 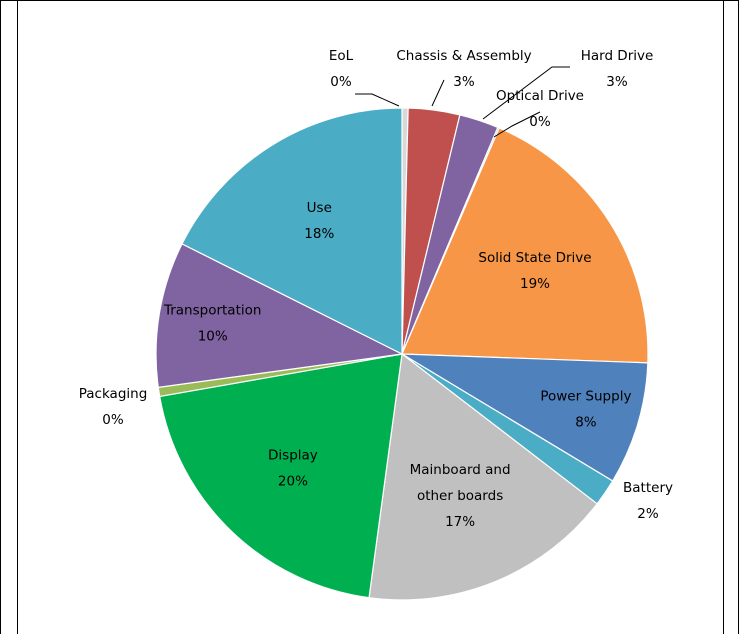 What do you see at coordinates (341, 69) in the screenshot?
I see `label-eol: EoL 0%` at bounding box center [341, 69].